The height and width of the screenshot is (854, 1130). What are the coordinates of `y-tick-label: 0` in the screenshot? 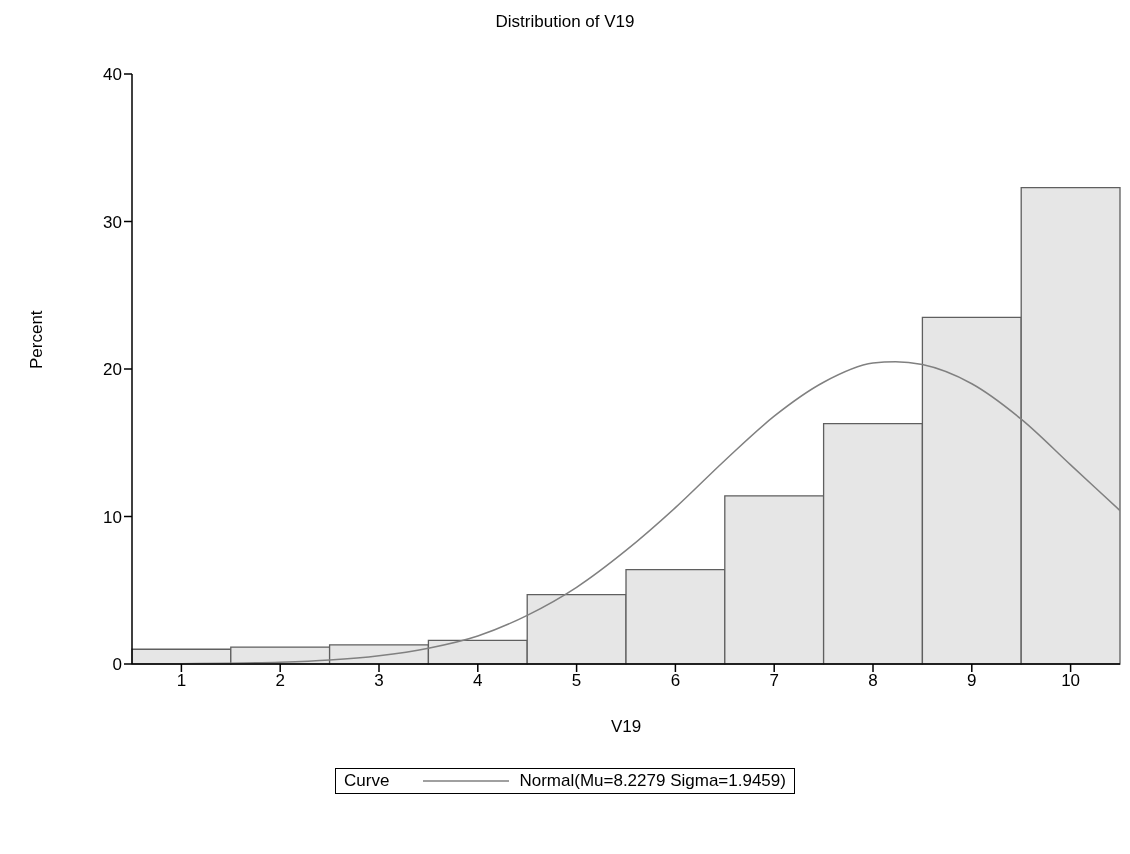 It's located at (117, 665).